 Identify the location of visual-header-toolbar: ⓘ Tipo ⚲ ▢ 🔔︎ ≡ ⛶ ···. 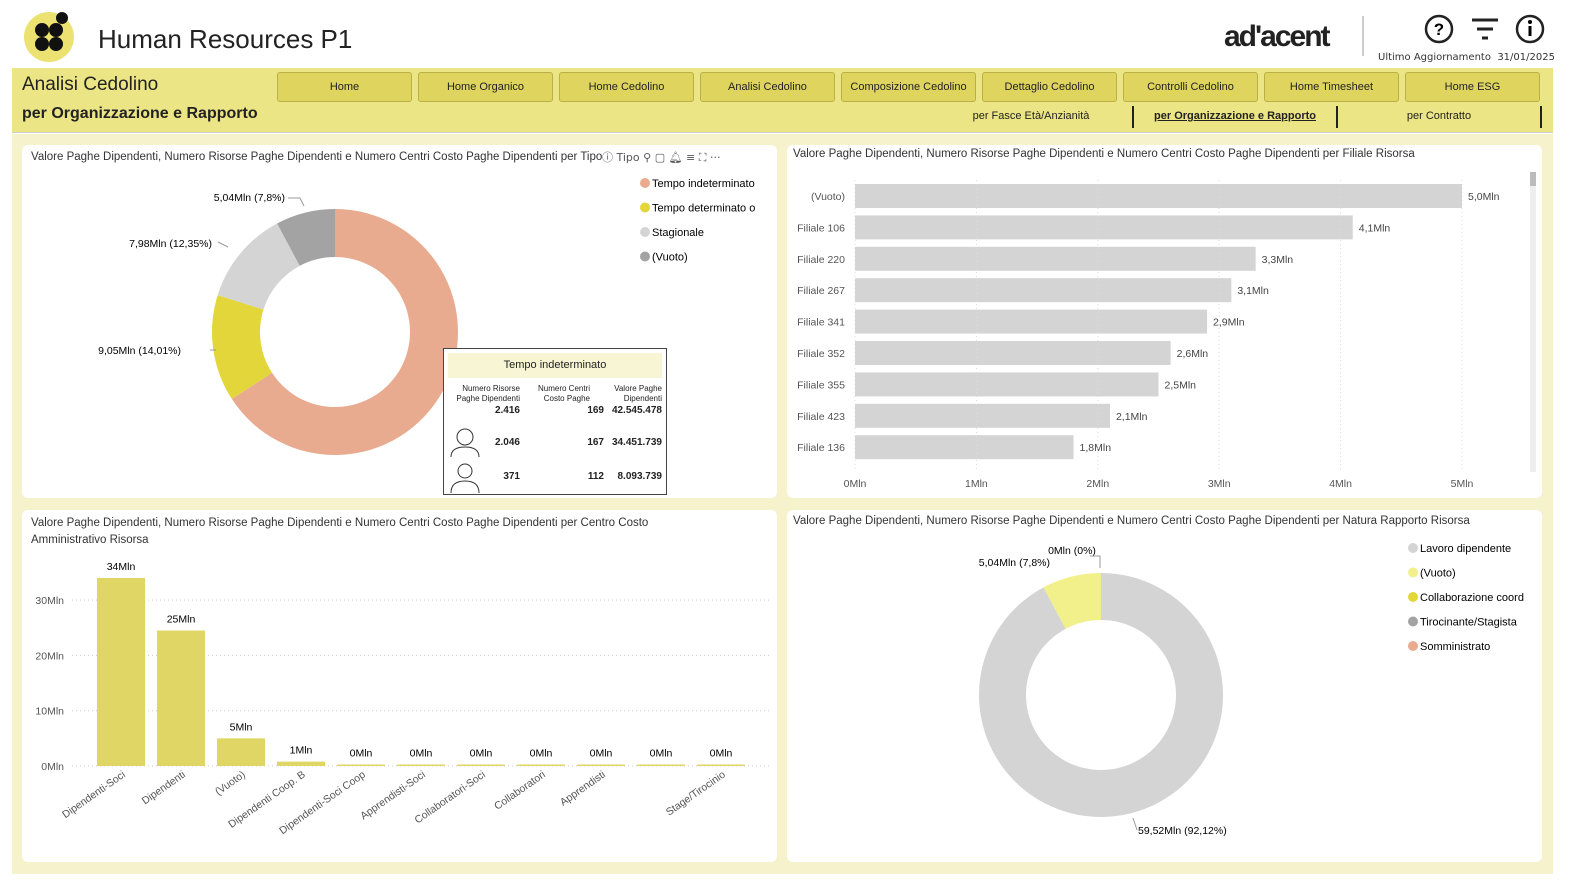
(661, 157).